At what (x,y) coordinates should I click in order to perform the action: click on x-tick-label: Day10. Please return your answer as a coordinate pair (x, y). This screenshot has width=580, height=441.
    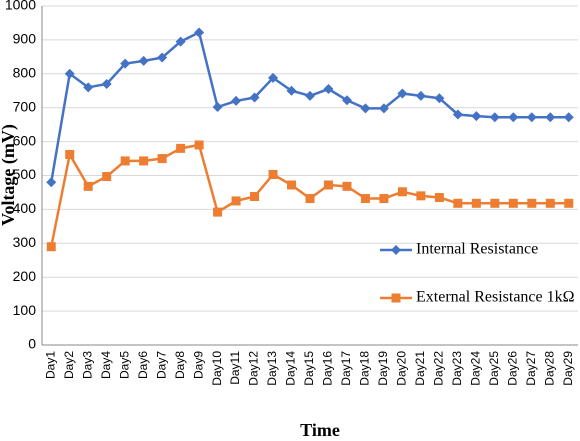
    Looking at the image, I should click on (217, 368).